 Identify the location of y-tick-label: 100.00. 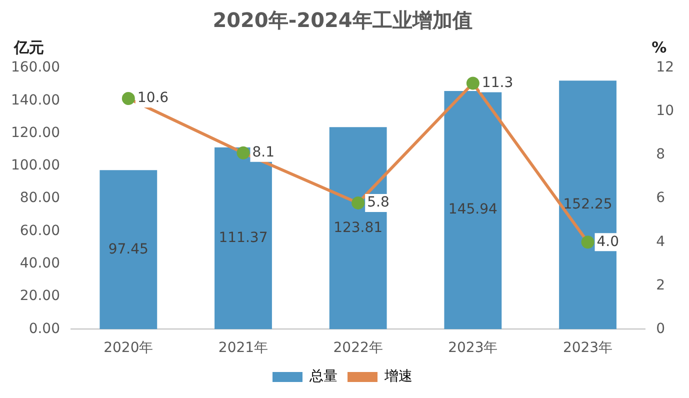
(35, 166).